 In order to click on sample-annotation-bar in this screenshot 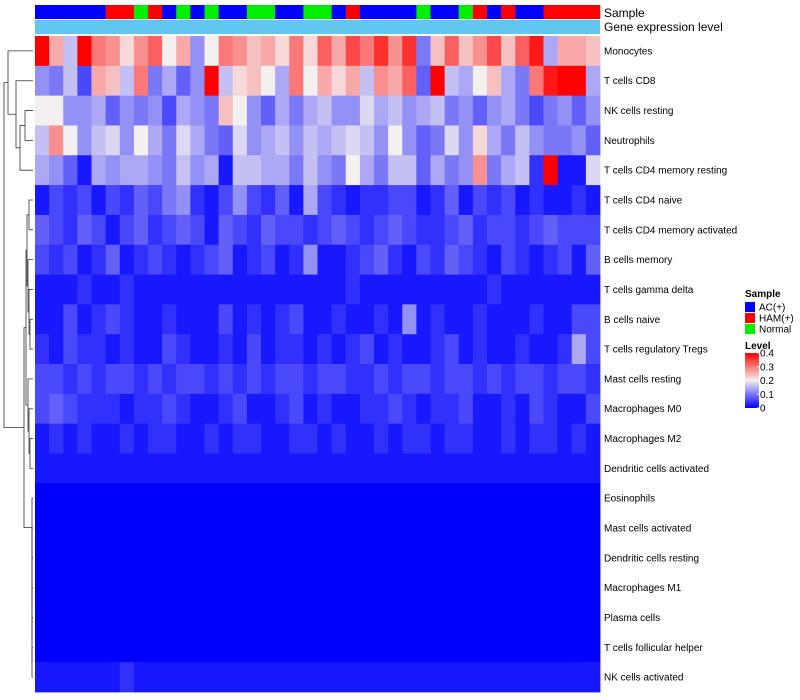, I will do `click(318, 12)`.